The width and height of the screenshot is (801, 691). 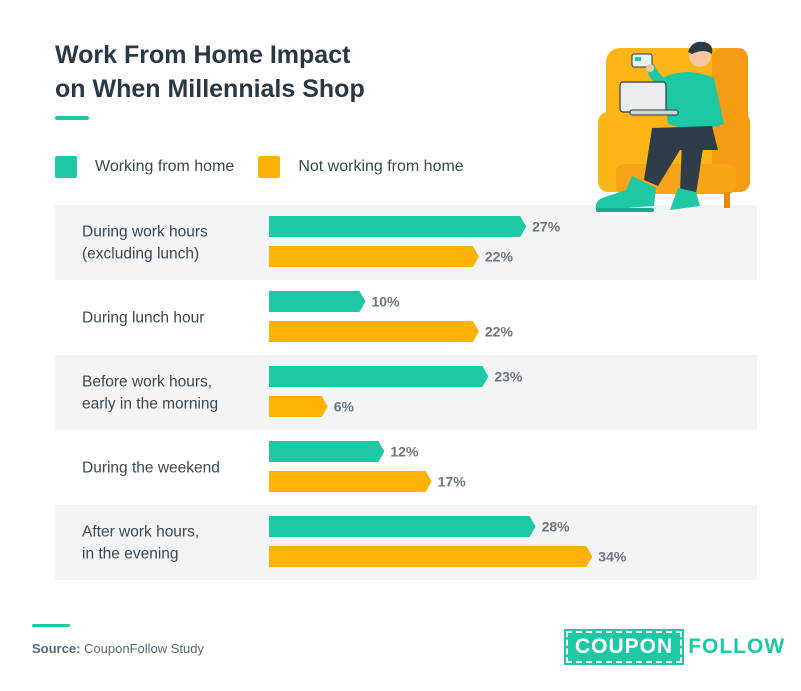 What do you see at coordinates (140, 532) in the screenshot?
I see `category-label-4-line-0: After work hours,` at bounding box center [140, 532].